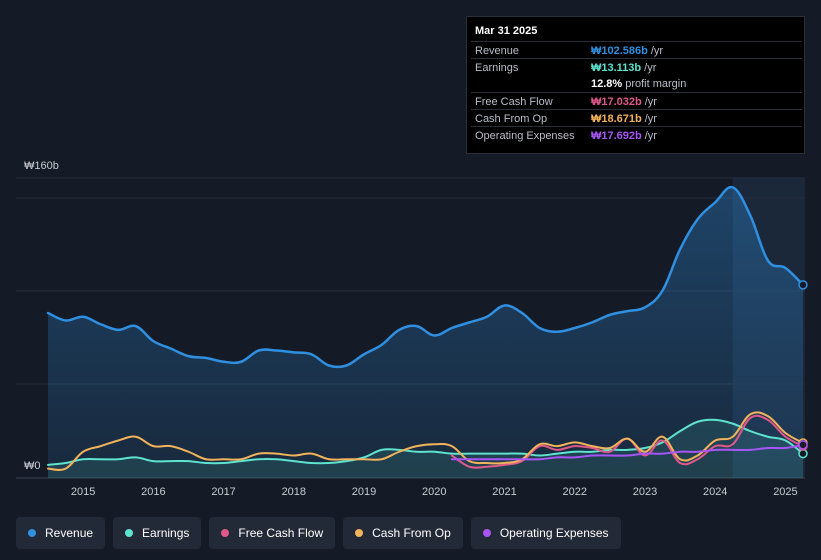  What do you see at coordinates (645, 492) in the screenshot?
I see `x-tick-label: 2023` at bounding box center [645, 492].